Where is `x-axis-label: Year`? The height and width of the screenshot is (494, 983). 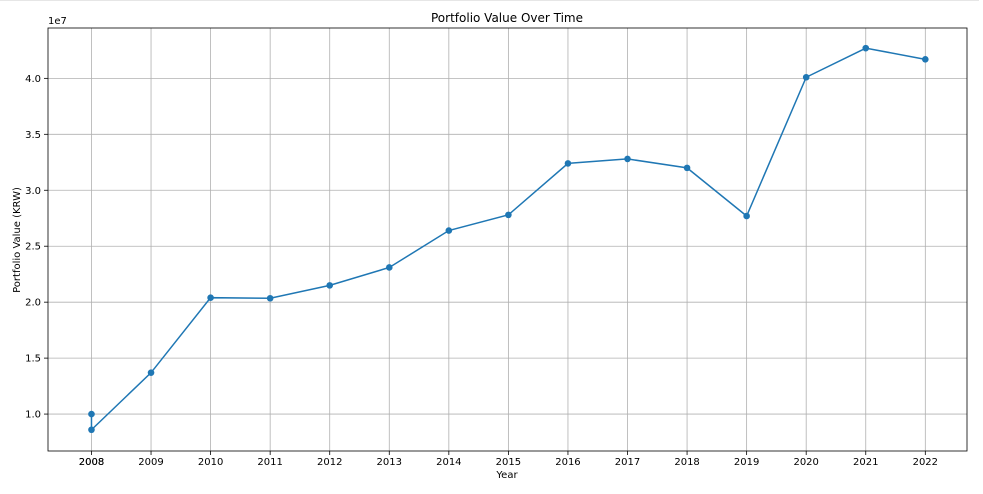
x-axis-label: Year is located at coordinates (506, 475).